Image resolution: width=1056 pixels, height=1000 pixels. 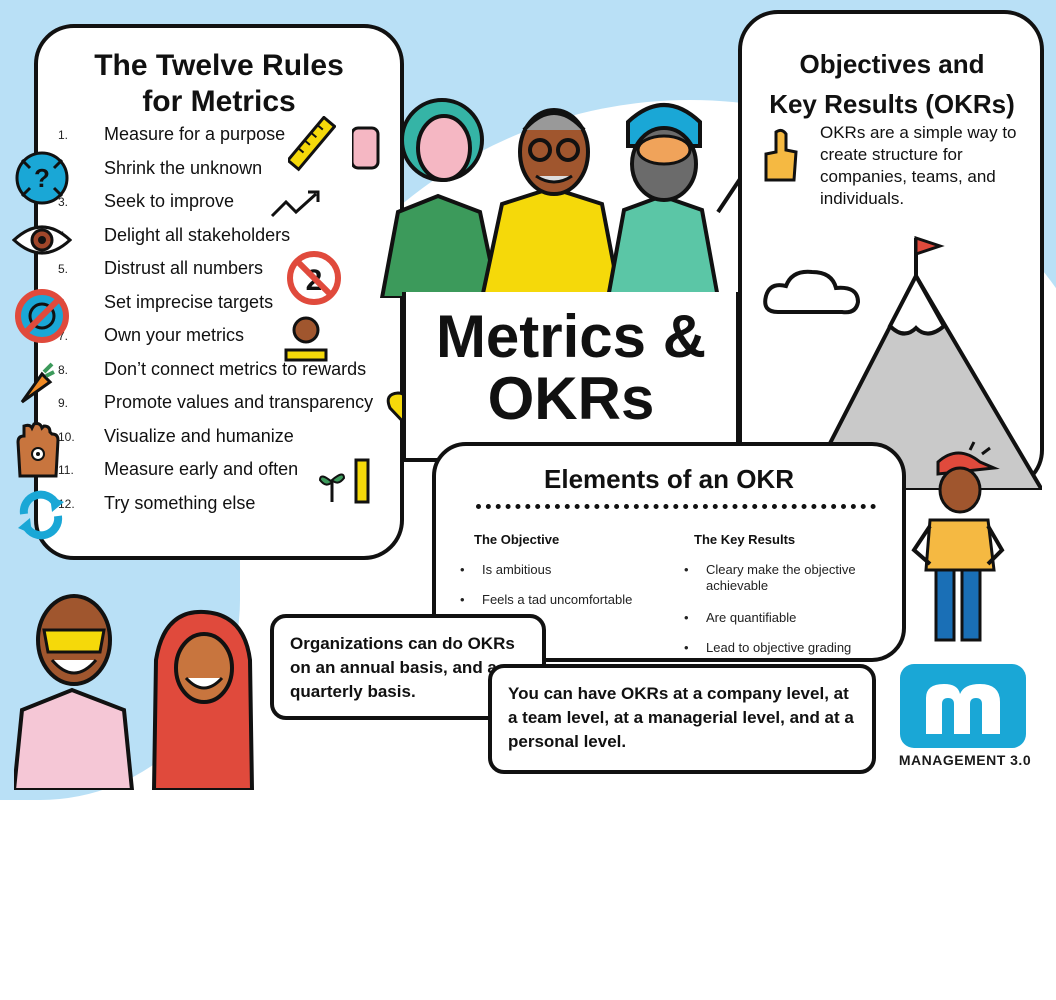 What do you see at coordinates (216, 402) in the screenshot?
I see `rule-item: 9. Promote values and transparency` at bounding box center [216, 402].